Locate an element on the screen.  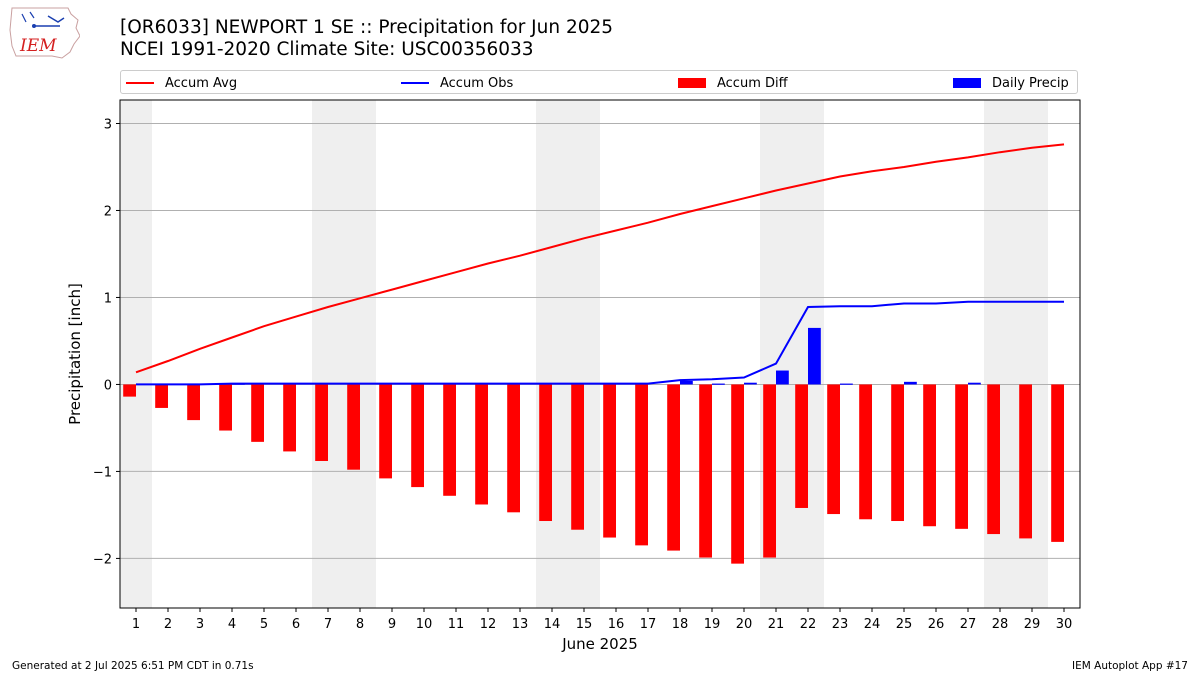
x-tick-label-19: 19 is located at coordinates (712, 624).